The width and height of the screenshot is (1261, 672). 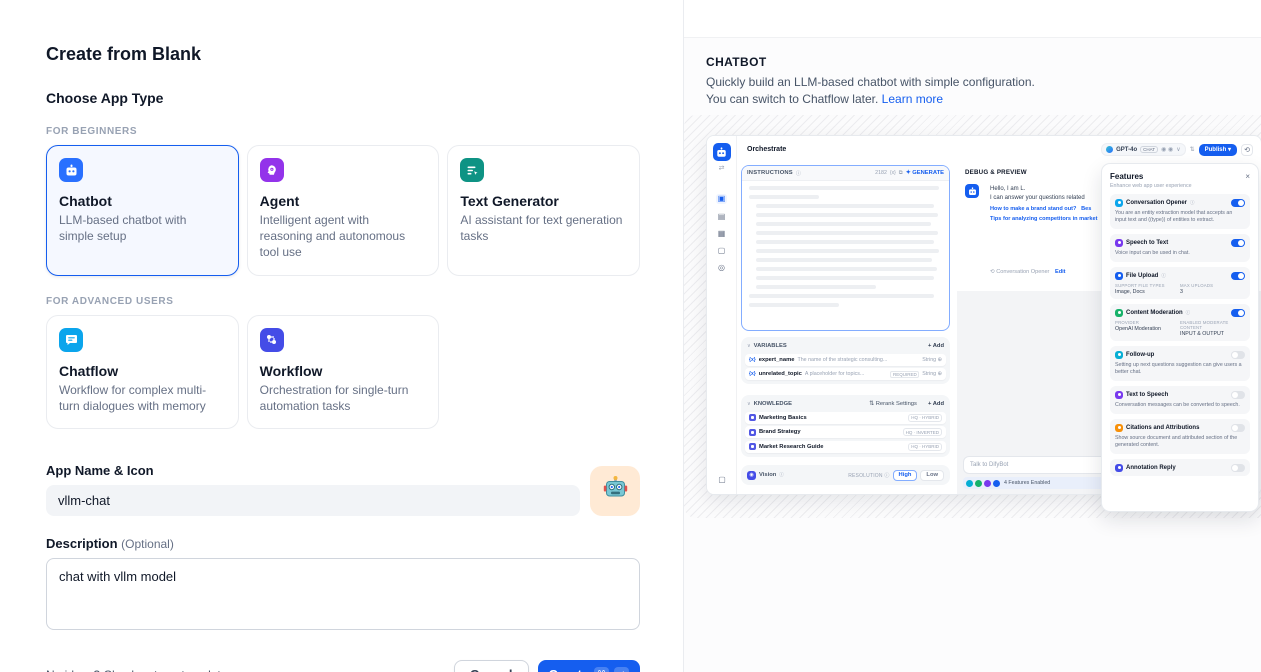 I want to click on add-variable-button: + Add, so click(x=935, y=345).